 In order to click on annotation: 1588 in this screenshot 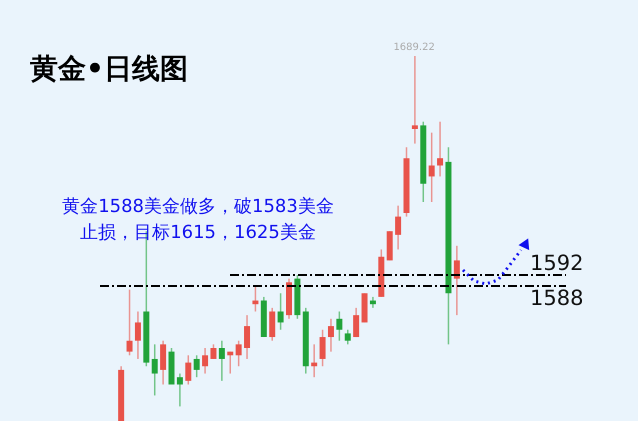, I will do `click(557, 298)`.